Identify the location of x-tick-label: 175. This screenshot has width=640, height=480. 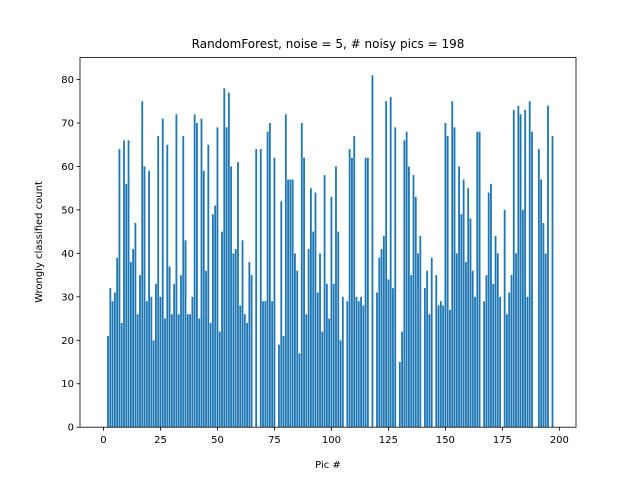
(502, 440).